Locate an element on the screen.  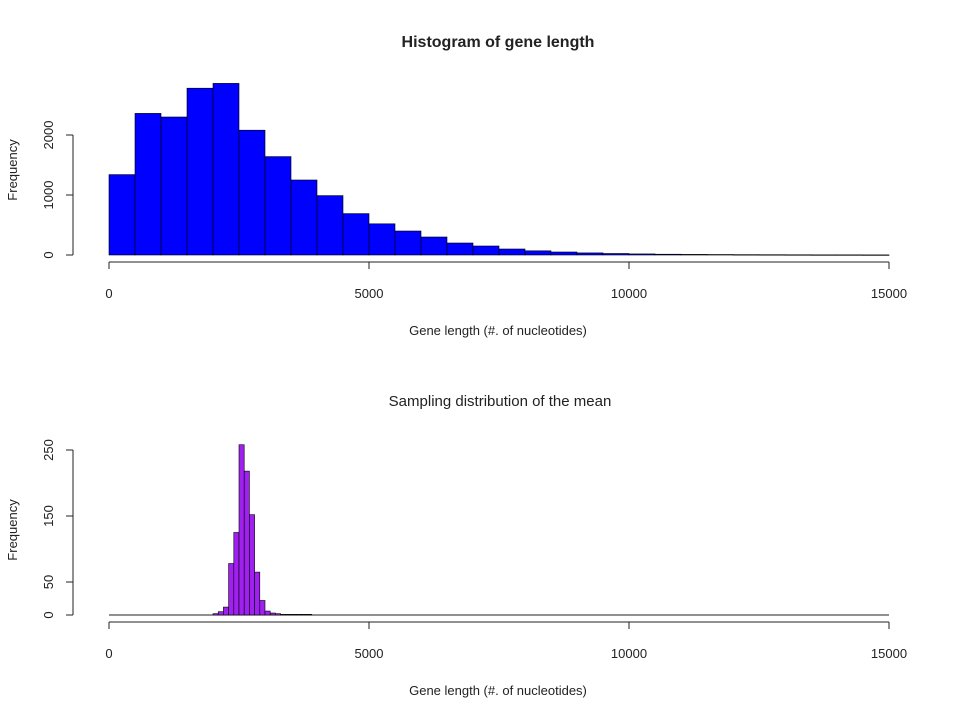
y-tick-label: 2000 is located at coordinates (48, 135).